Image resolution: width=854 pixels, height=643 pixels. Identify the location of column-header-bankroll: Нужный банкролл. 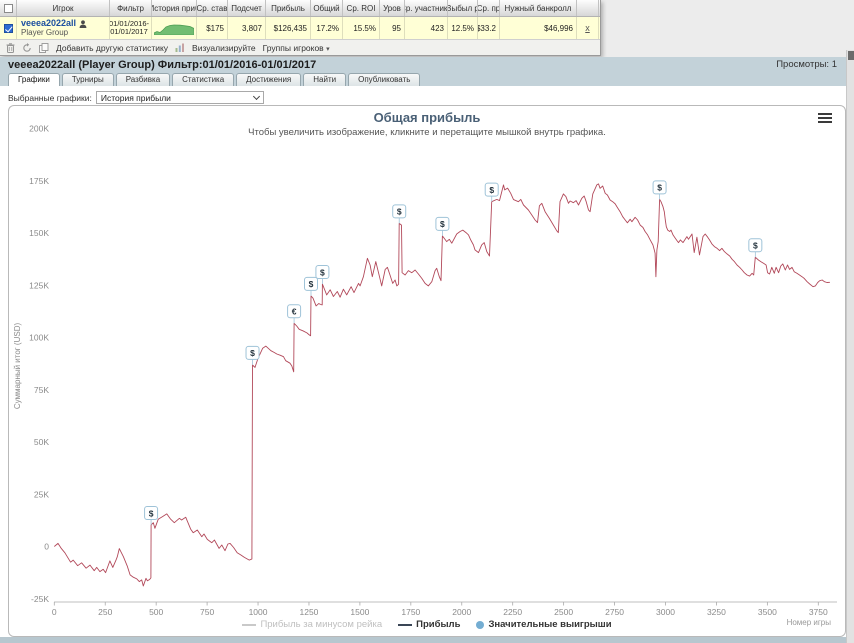
(538, 8).